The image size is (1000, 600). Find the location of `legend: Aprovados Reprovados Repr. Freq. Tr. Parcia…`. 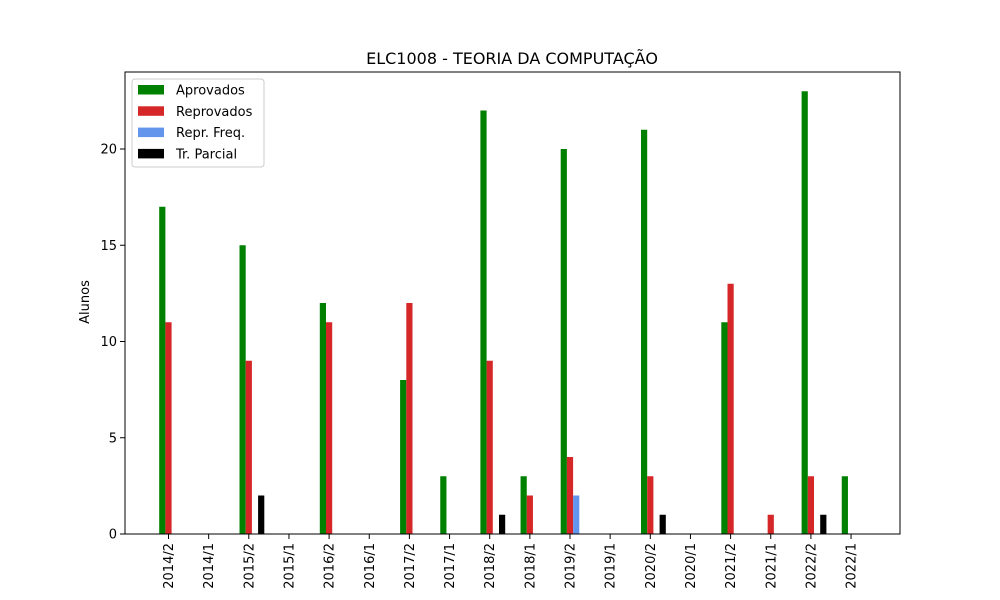

legend: Aprovados Reprovados Repr. Freq. Tr. Parcia… is located at coordinates (198, 123).